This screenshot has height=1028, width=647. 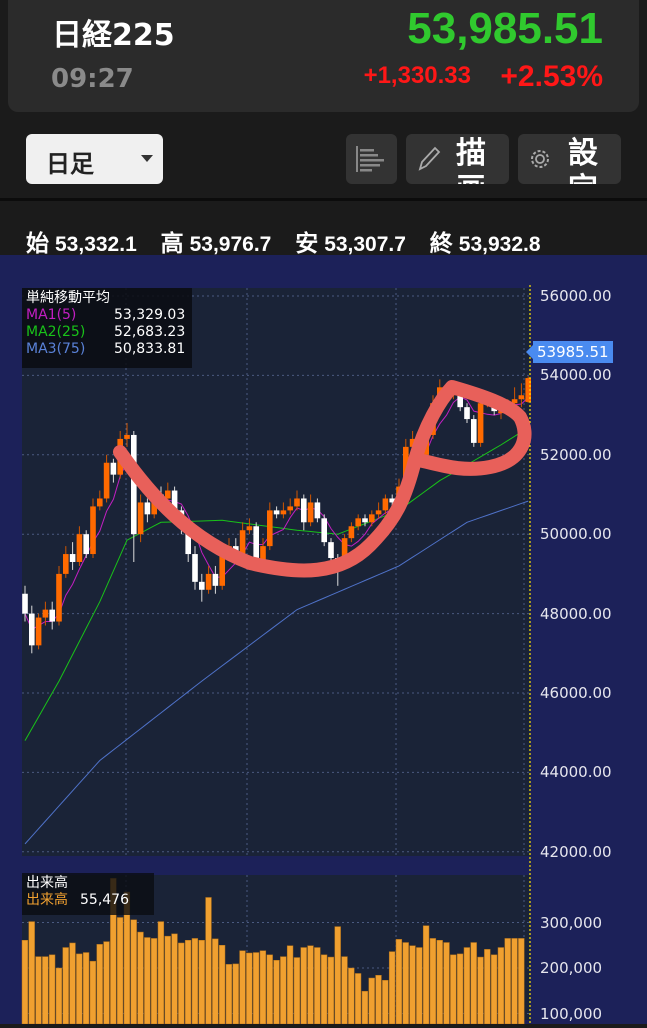 I want to click on ma1-value: 53,329.03, so click(x=150, y=315).